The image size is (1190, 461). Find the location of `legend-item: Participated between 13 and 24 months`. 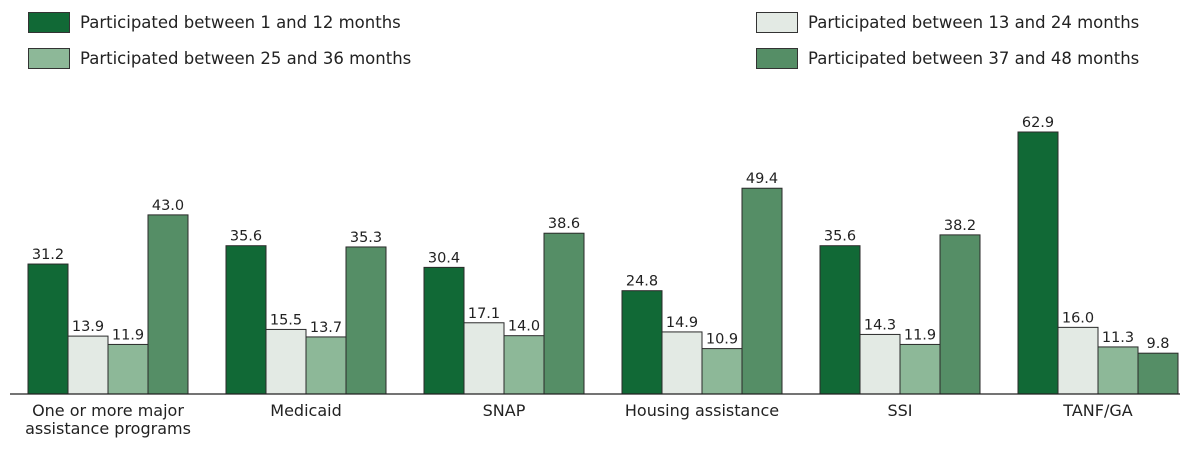

legend-item: Participated between 13 and 24 months is located at coordinates (947, 22).